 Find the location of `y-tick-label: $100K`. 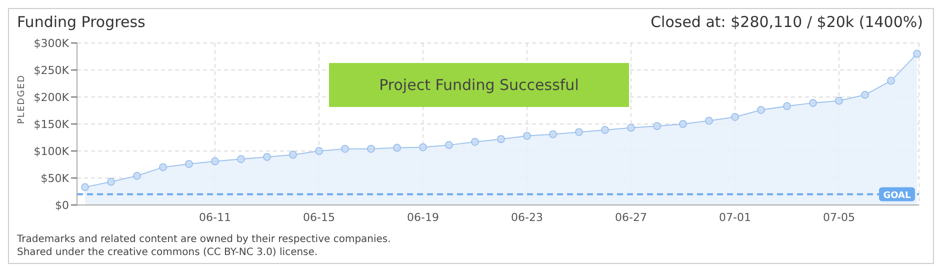

y-tick-label: $100K is located at coordinates (52, 151).